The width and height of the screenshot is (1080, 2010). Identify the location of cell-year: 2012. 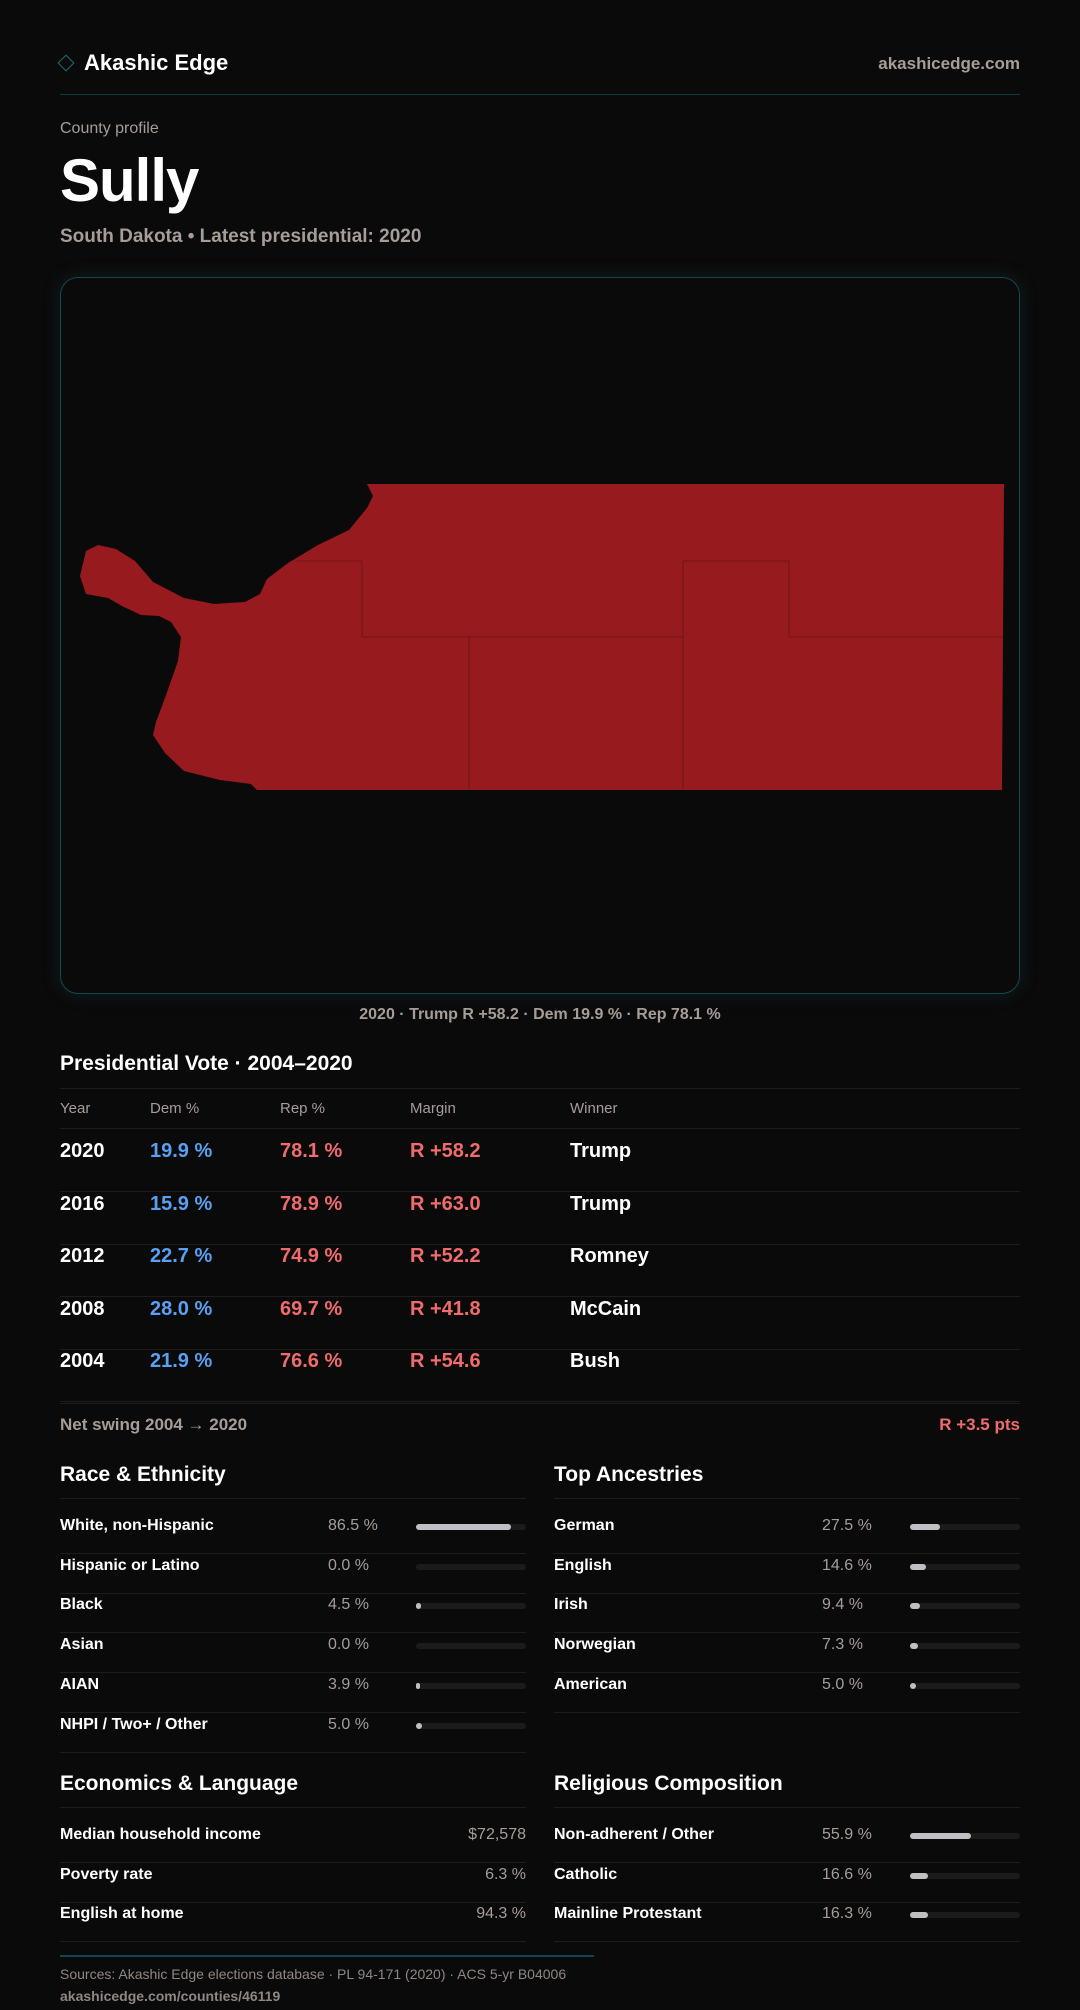
(82, 1256).